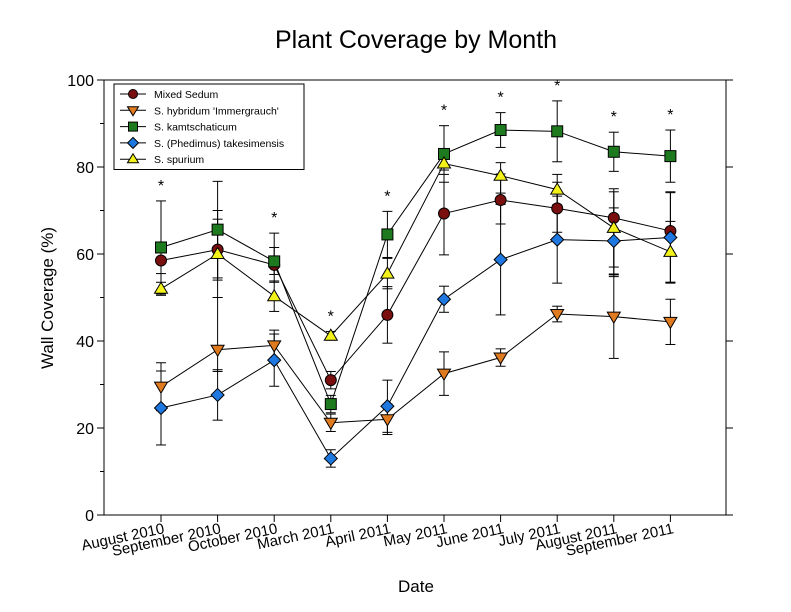  Describe the element at coordinates (85, 255) in the screenshot. I see `y-tick-label: 60` at that location.